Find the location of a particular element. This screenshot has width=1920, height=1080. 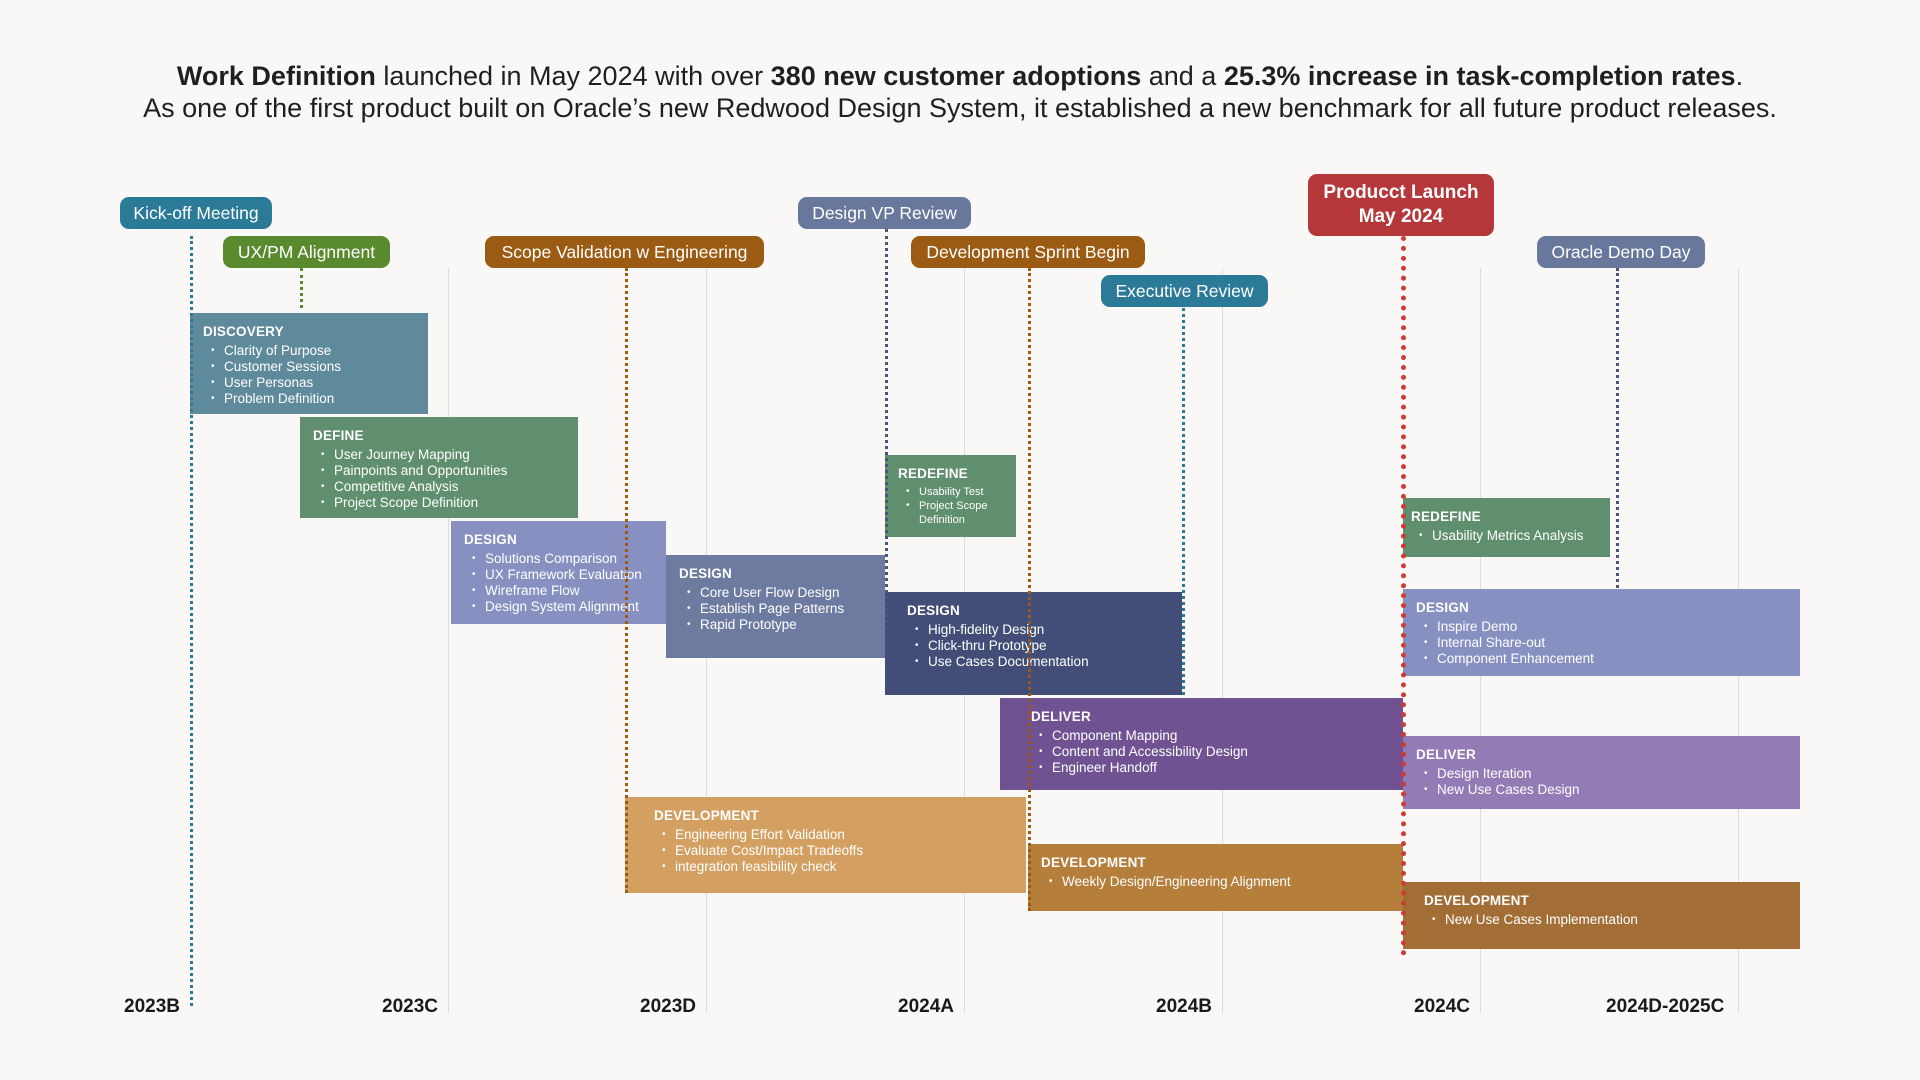

phase-item: integration feasibility check is located at coordinates (844, 867).